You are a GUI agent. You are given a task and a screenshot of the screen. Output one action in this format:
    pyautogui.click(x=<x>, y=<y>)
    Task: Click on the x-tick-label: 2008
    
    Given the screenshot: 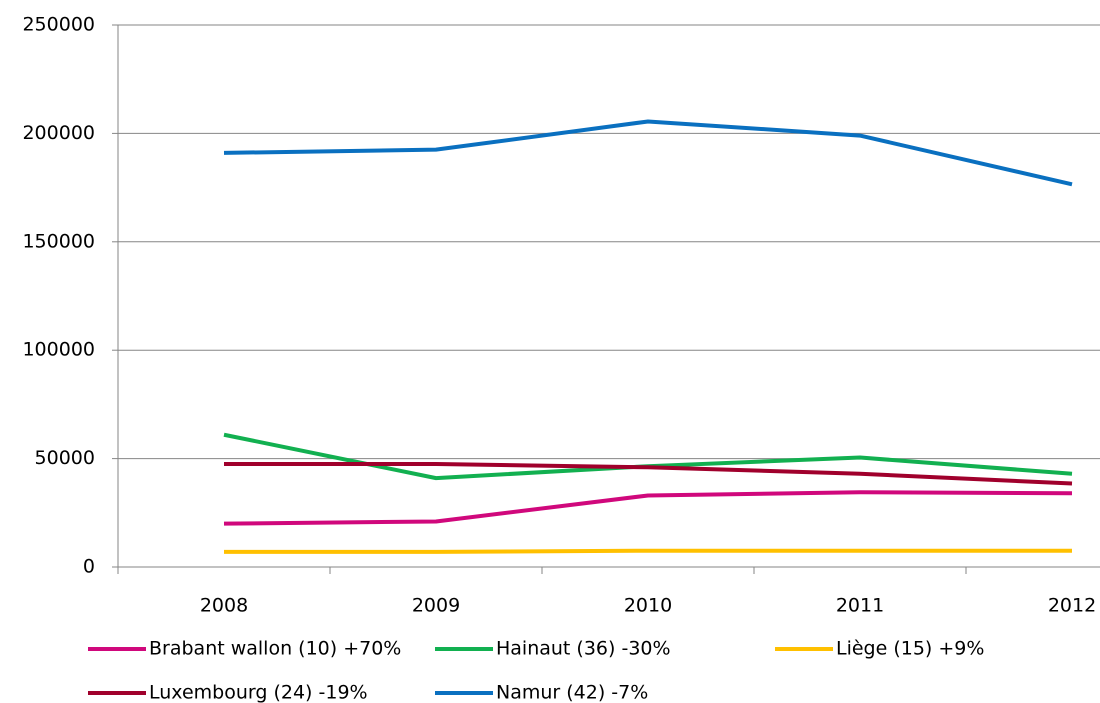 What is the action you would take?
    pyautogui.click(x=224, y=606)
    